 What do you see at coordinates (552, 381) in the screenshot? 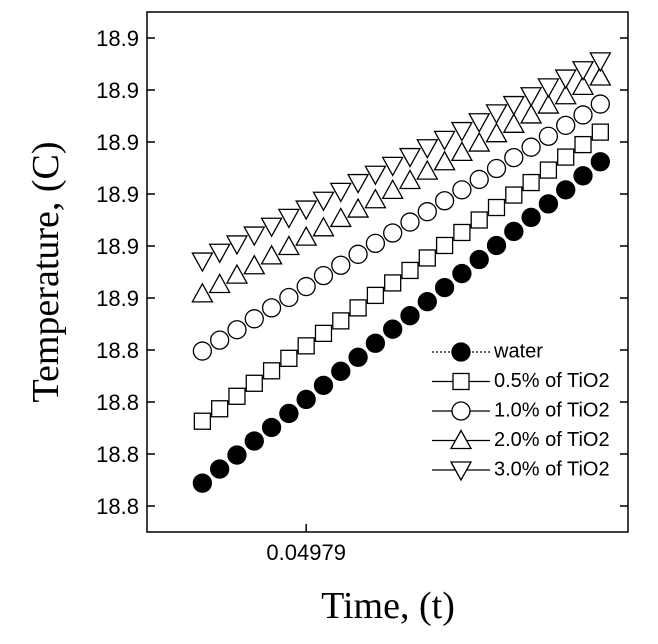
I see `legend-label: 0.5% of TiO2` at bounding box center [552, 381].